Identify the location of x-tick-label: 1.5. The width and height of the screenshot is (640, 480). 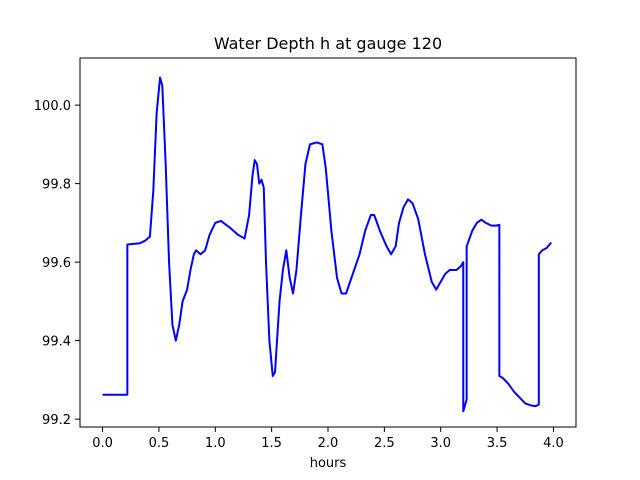
(271, 443).